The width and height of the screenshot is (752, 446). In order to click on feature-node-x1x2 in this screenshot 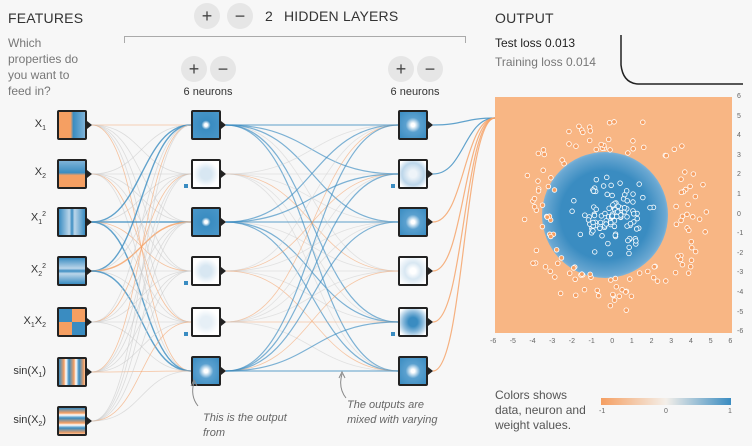, I will do `click(72, 322)`.